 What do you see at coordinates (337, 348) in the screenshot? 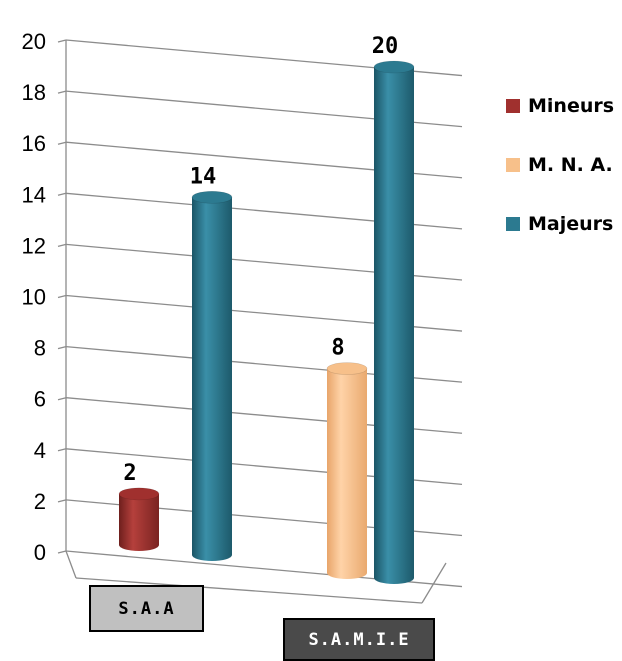
I see `data-label: 8` at bounding box center [337, 348].